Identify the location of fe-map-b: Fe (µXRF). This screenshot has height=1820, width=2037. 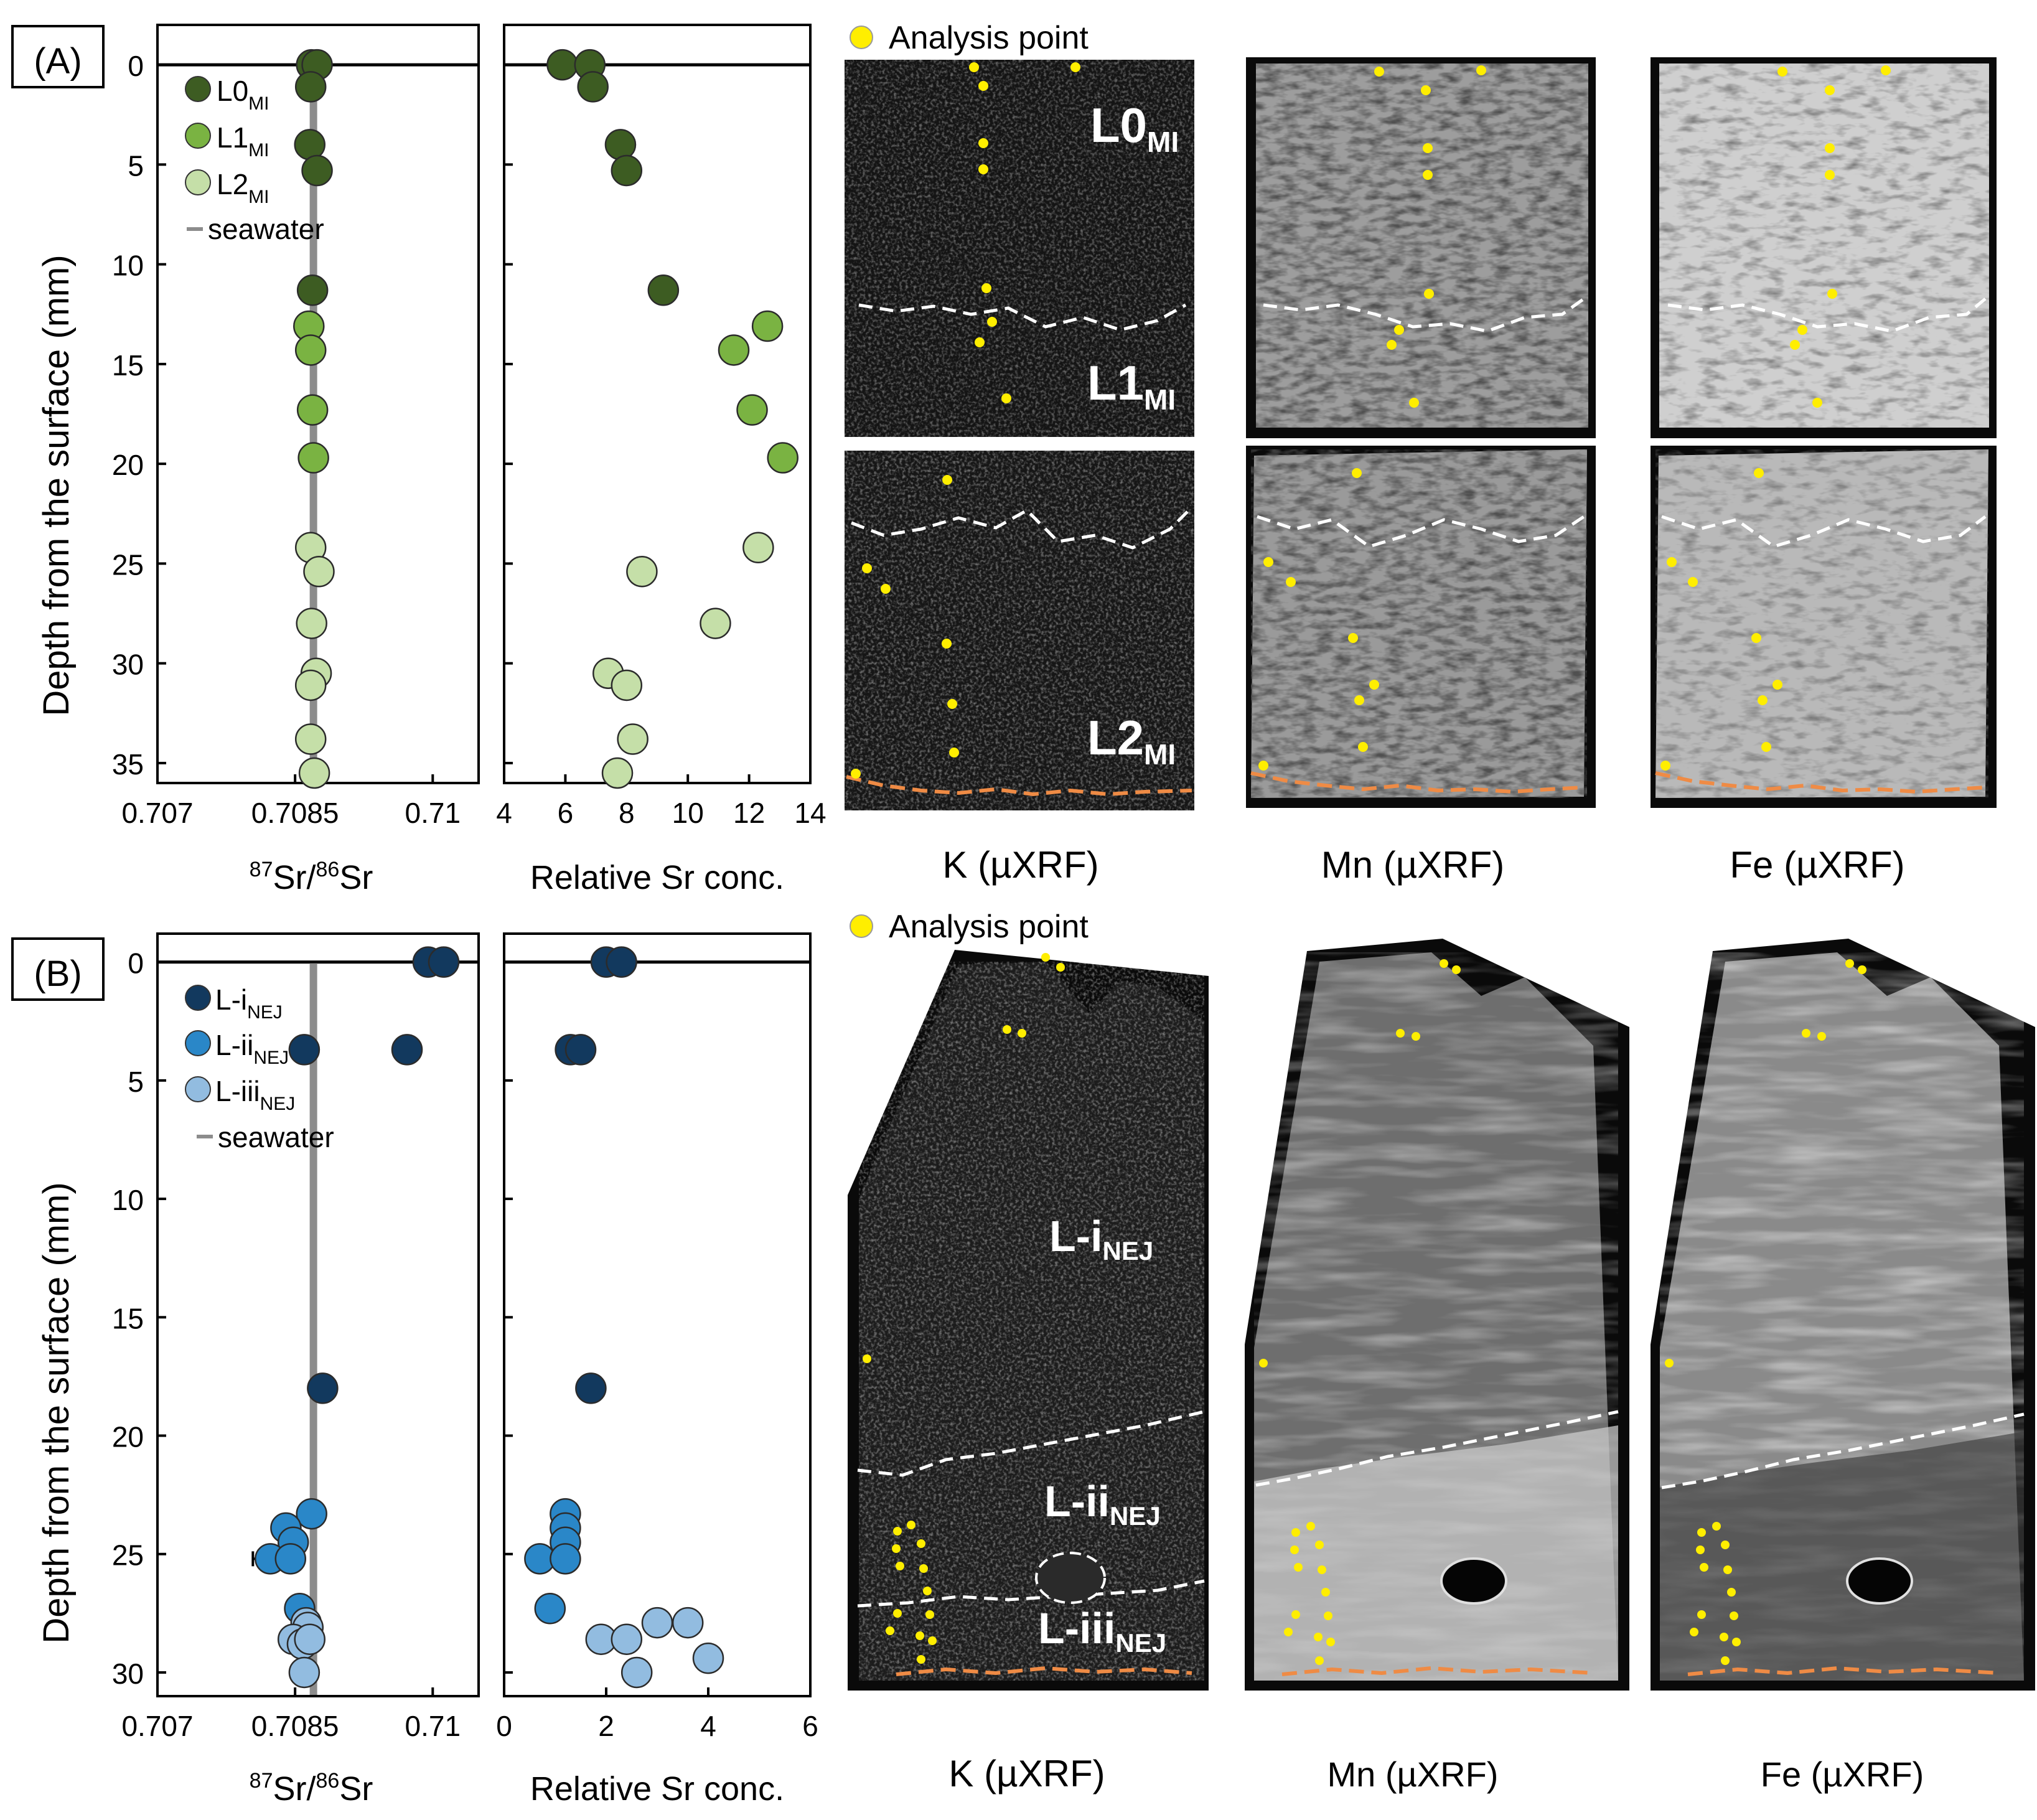
(1843, 1366).